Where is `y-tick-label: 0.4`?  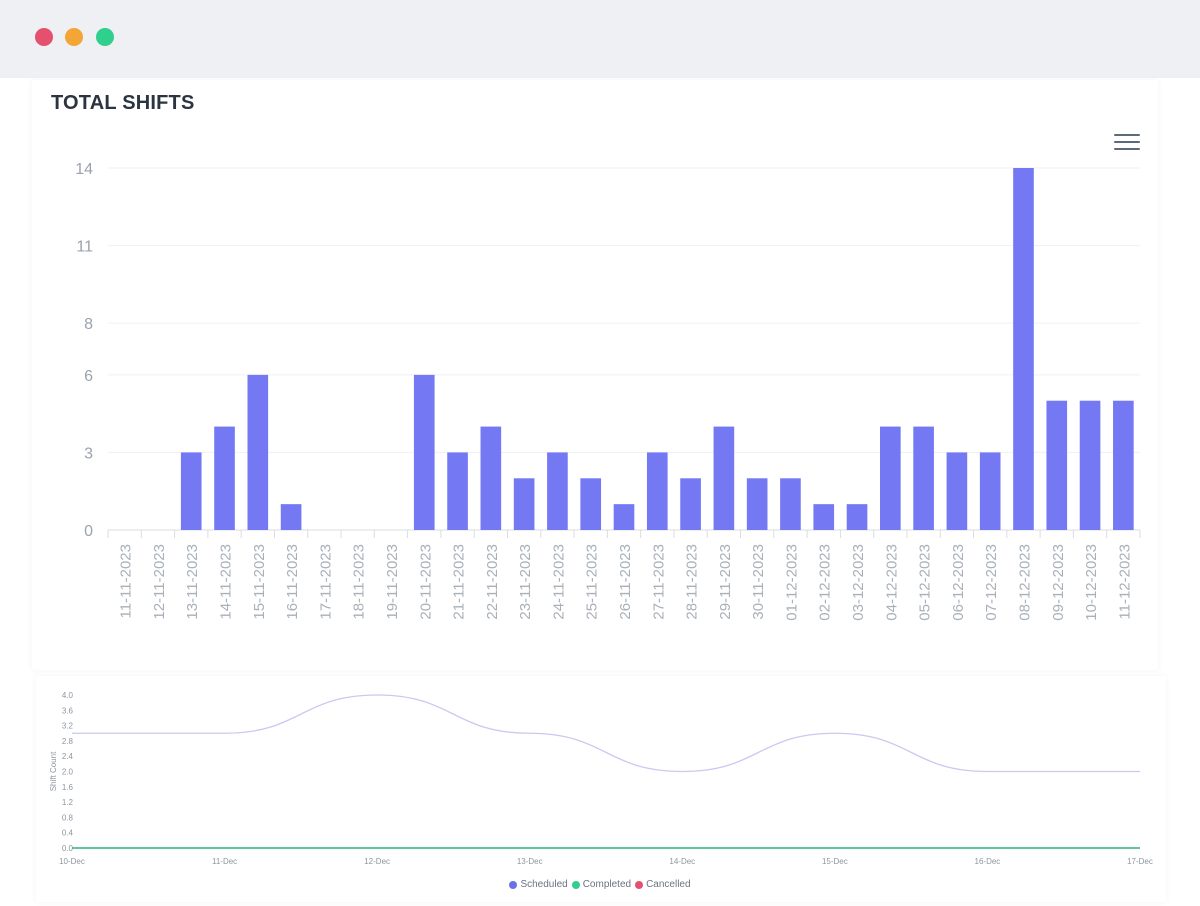
y-tick-label: 0.4 is located at coordinates (68, 833).